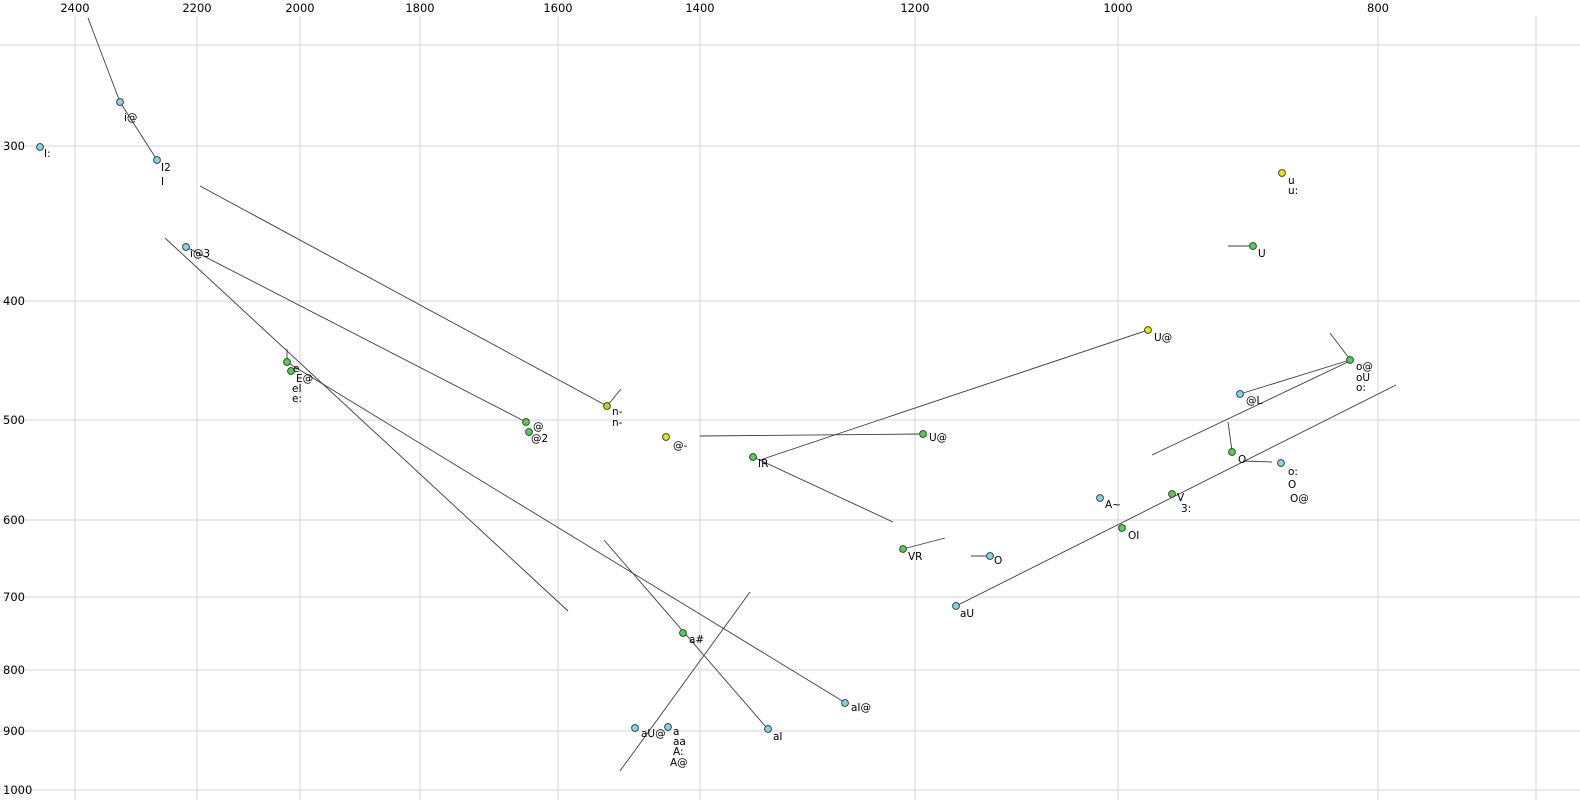  Describe the element at coordinates (914, 8) in the screenshot. I see `x-tick-label: 1200` at that location.